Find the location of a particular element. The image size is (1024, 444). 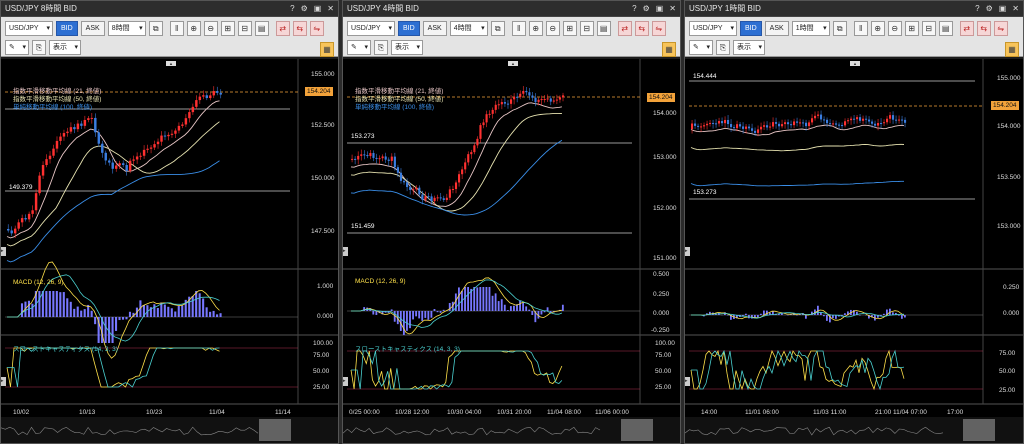

navigator-line is located at coordinates (472, 431).